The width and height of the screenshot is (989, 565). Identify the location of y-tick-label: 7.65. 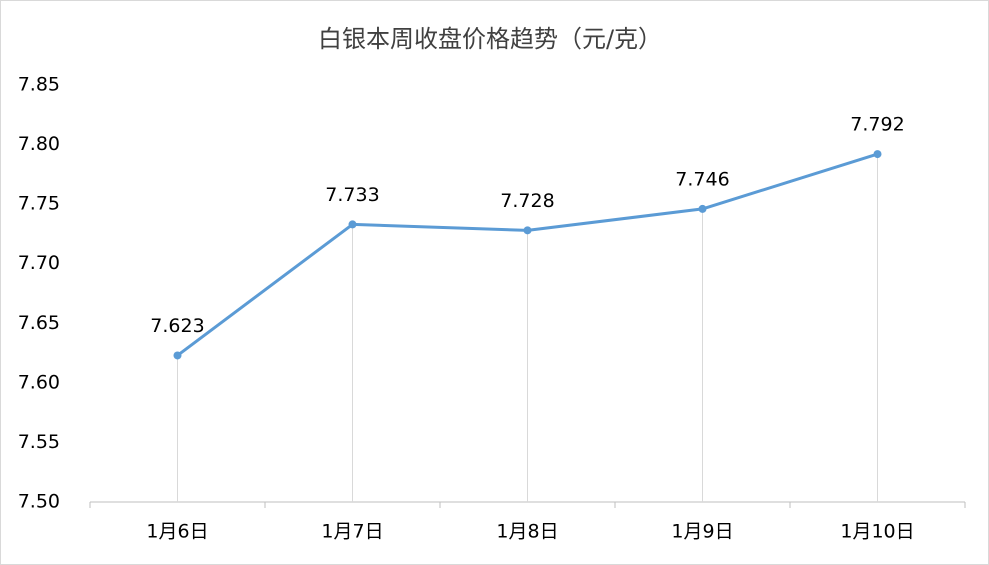
(39, 323).